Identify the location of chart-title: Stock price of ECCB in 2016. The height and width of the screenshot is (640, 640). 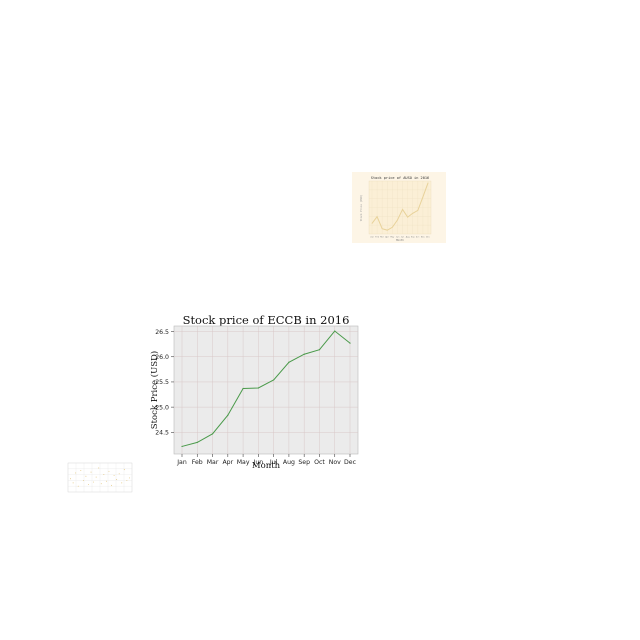
(266, 320).